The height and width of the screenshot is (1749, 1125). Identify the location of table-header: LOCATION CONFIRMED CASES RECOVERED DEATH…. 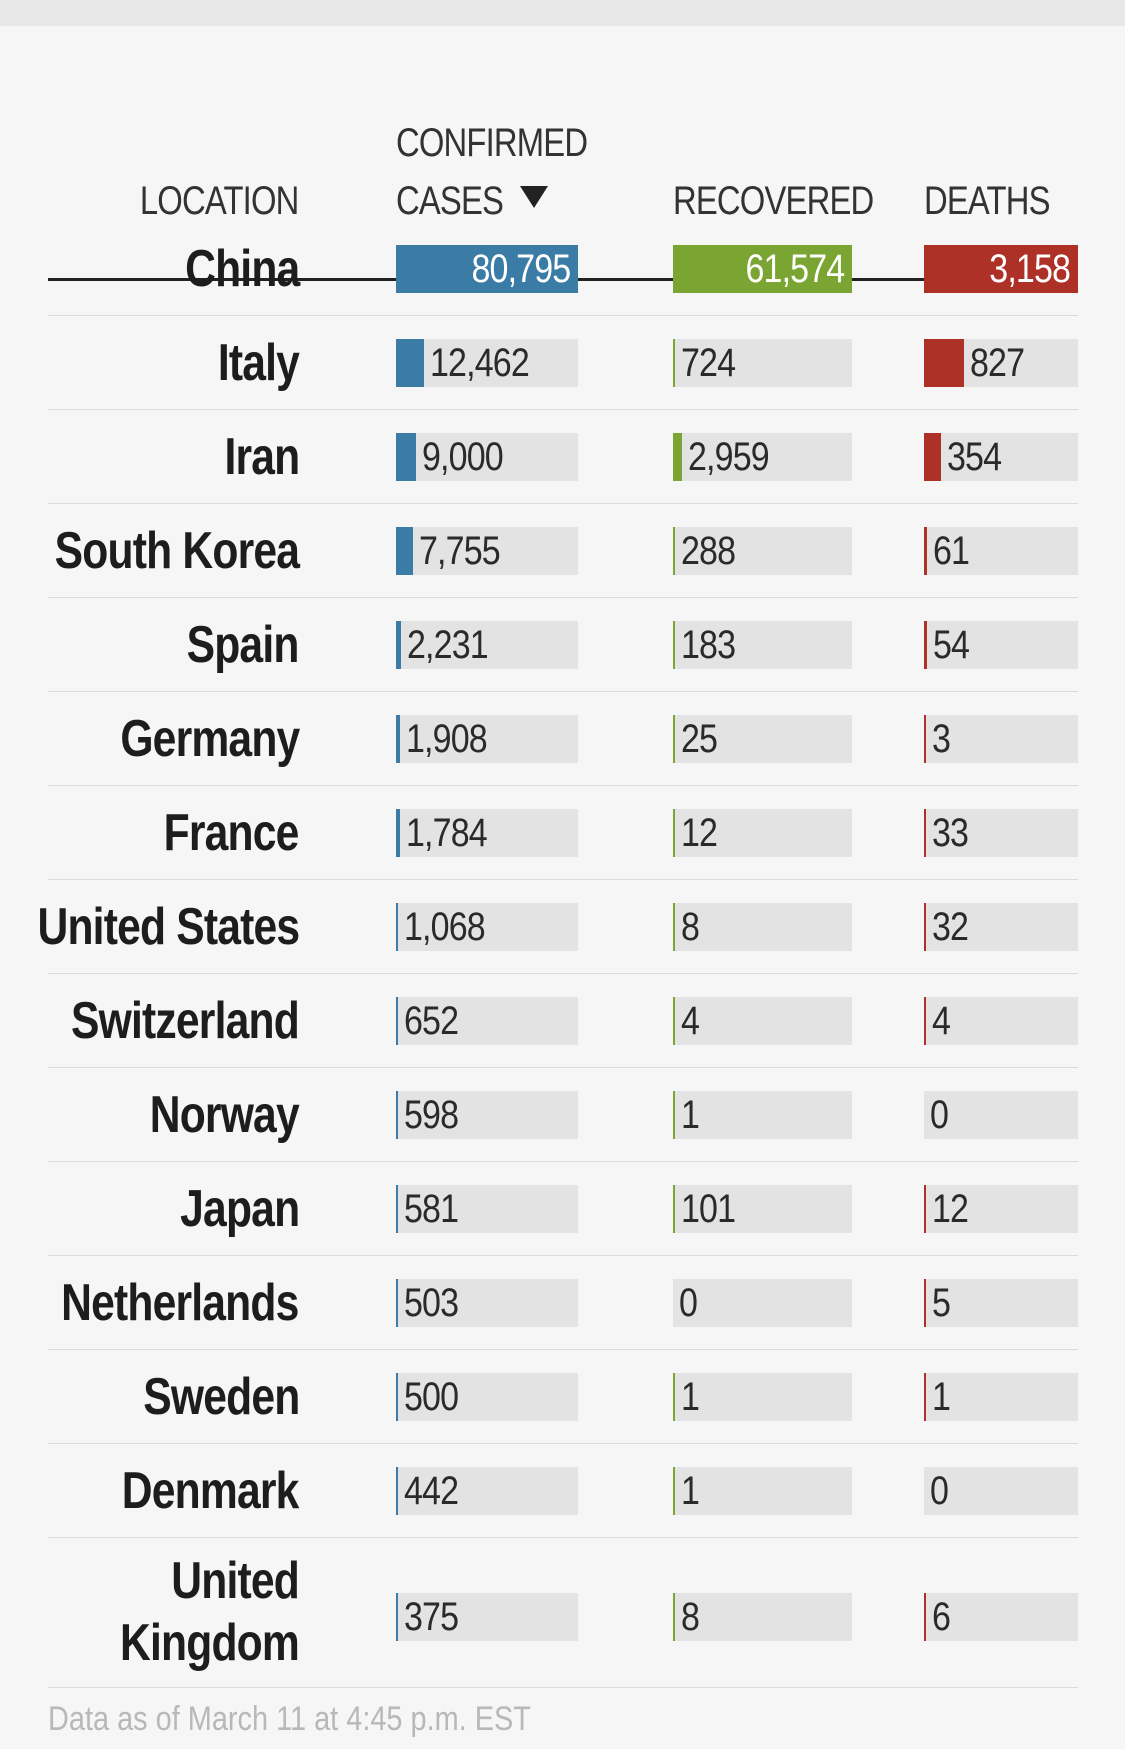
(562, 183).